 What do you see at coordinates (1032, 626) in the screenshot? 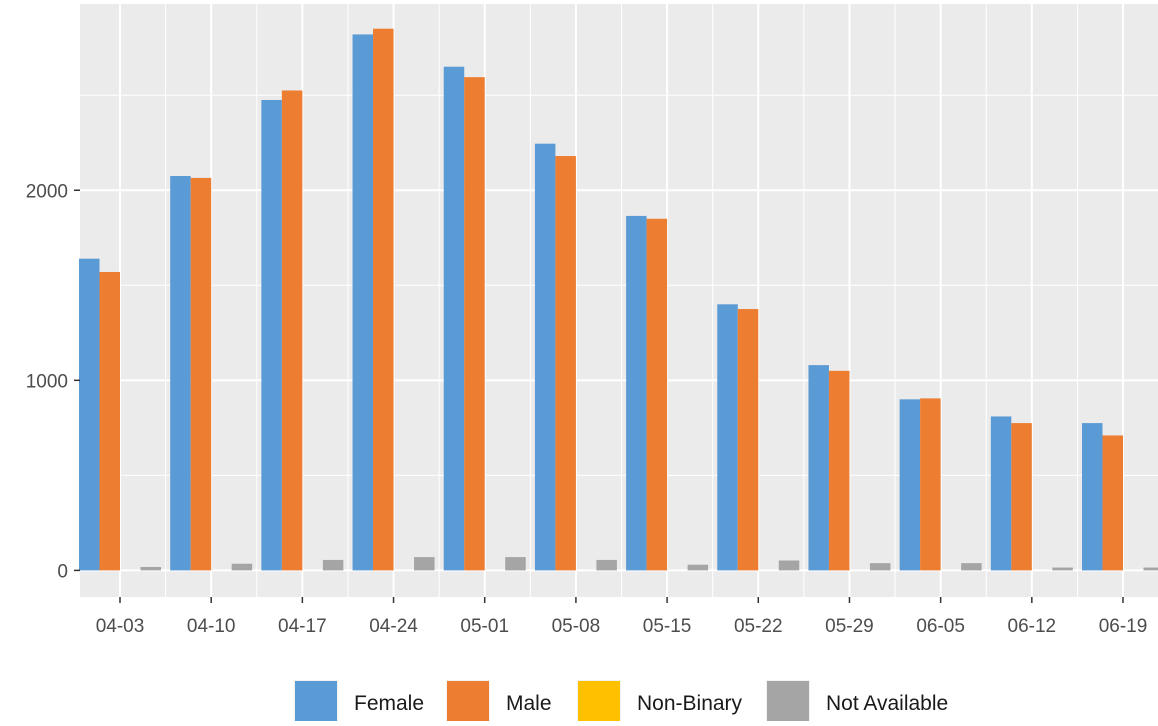
I see `x-tick-label: 06-12` at bounding box center [1032, 626].